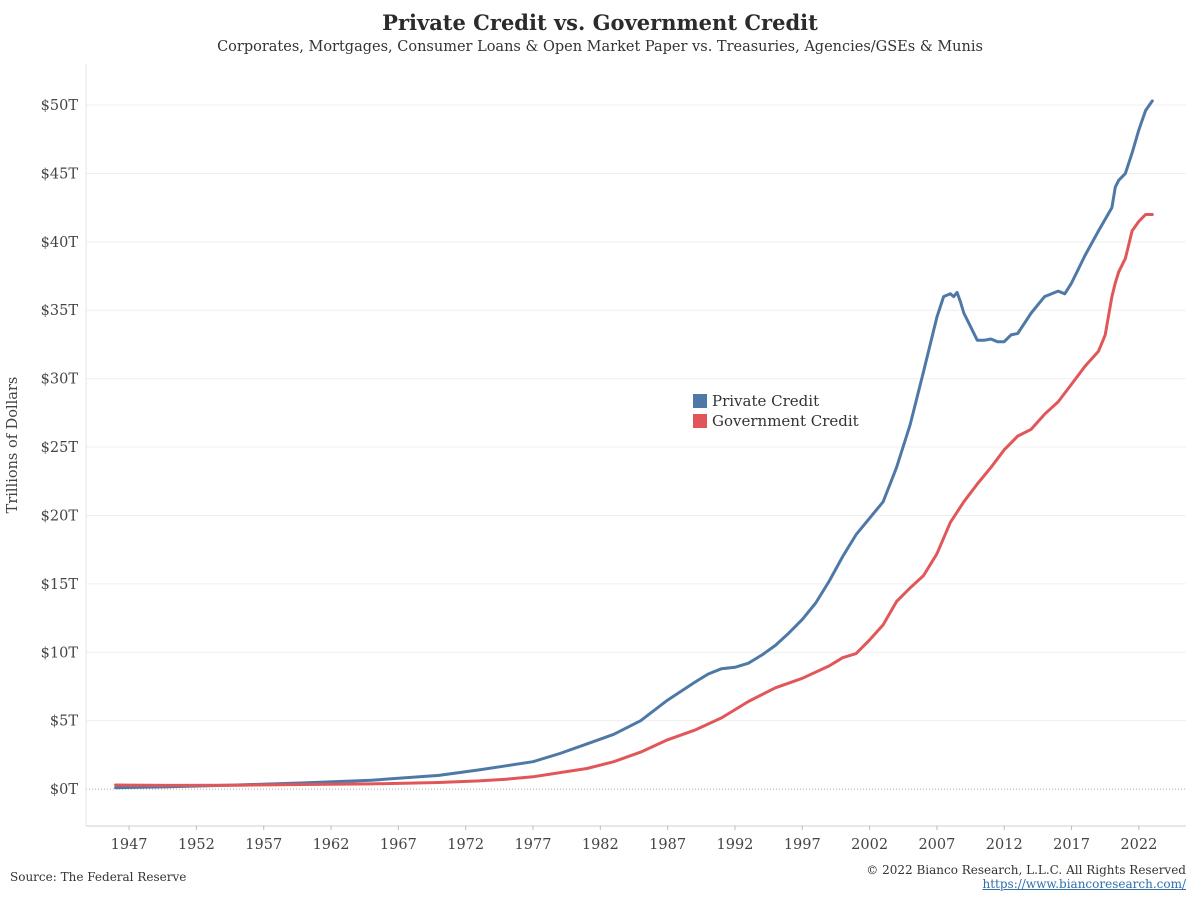 The image size is (1200, 900). I want to click on y-tick-label: $35T, so click(60, 311).